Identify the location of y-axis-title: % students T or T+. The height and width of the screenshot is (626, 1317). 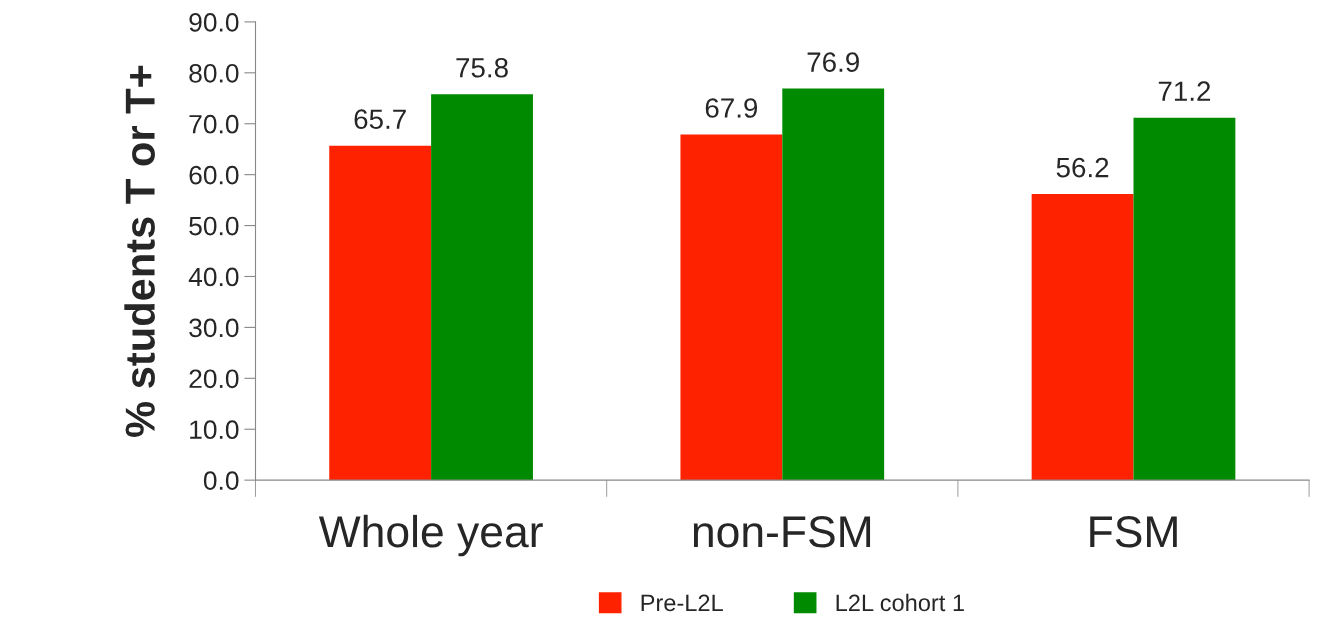
(139, 251).